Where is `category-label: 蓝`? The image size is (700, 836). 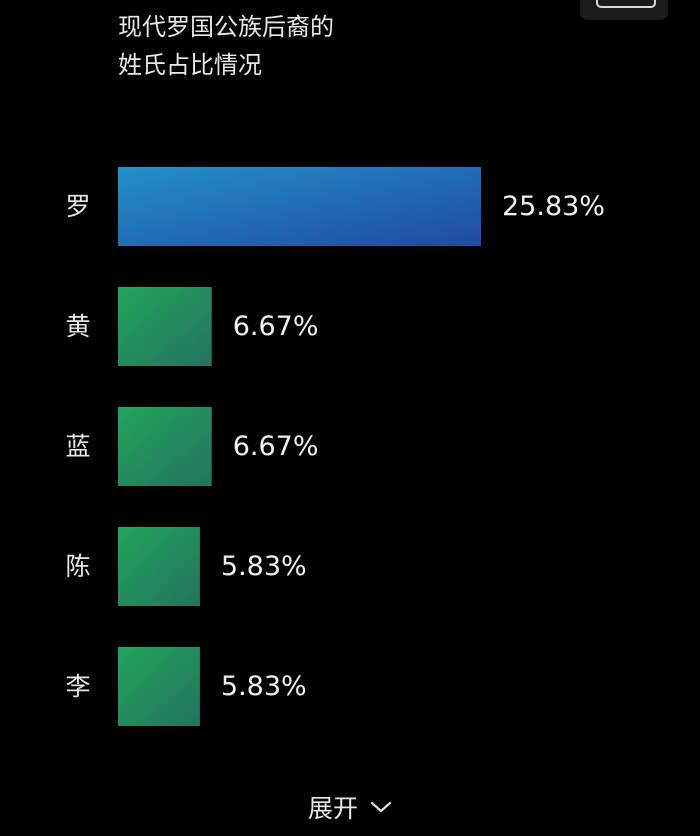
category-label: 蓝 is located at coordinates (77, 446).